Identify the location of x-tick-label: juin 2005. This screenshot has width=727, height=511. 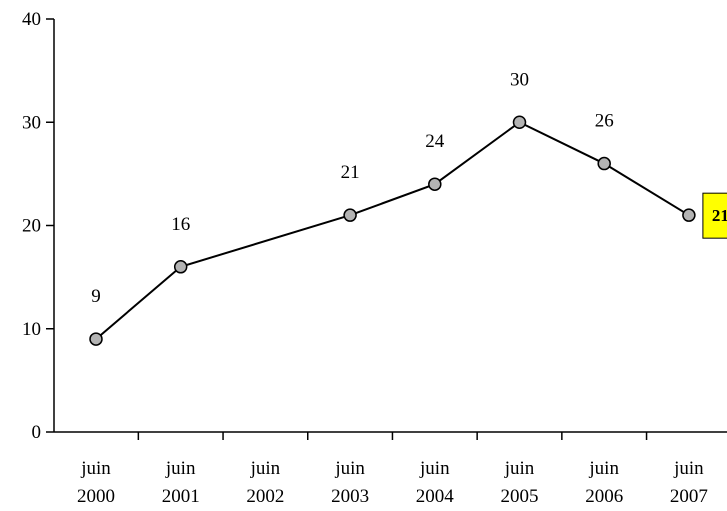
(520, 482).